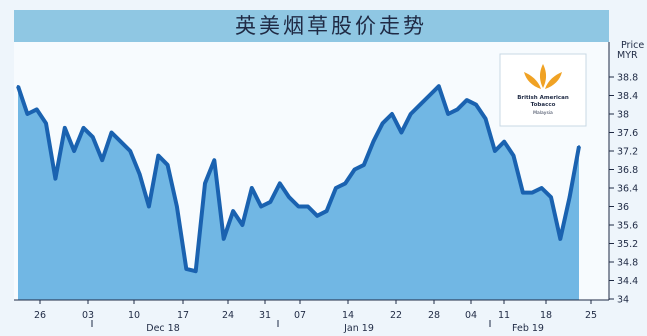 The width and height of the screenshot is (647, 336). I want to click on x-tick-label: 24, so click(228, 315).